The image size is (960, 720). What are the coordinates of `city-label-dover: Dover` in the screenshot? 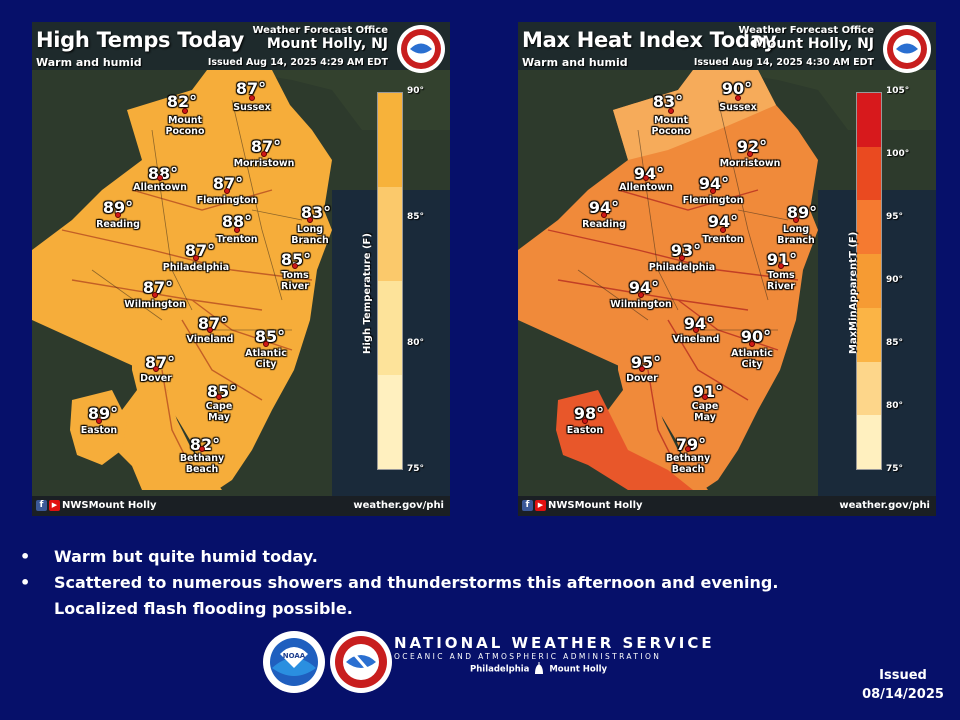 It's located at (156, 378).